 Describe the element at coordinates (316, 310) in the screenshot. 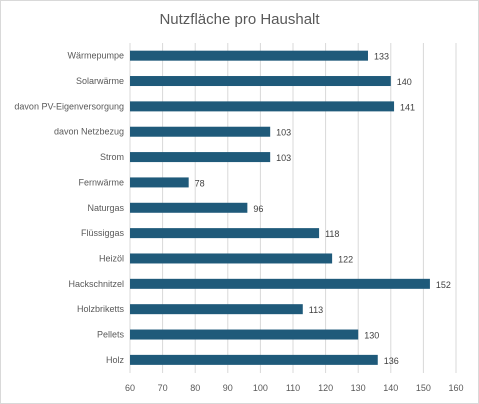

I see `data-label: 113` at that location.